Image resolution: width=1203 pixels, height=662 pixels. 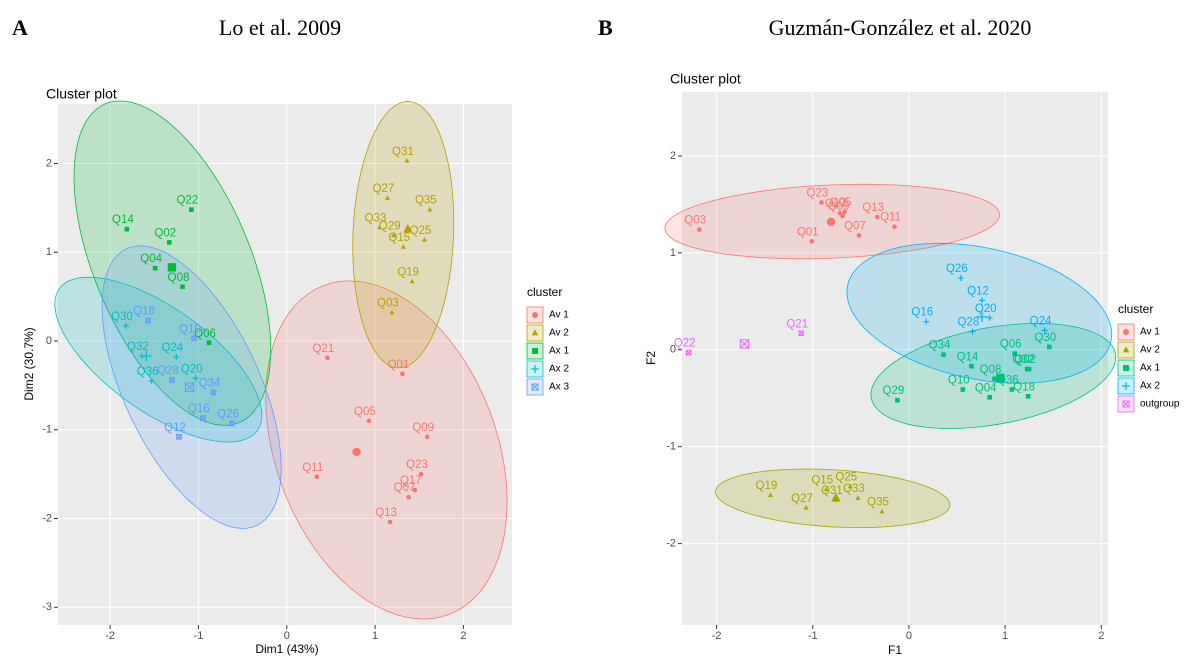 I want to click on legend-label: outgroup, so click(x=1160, y=404).